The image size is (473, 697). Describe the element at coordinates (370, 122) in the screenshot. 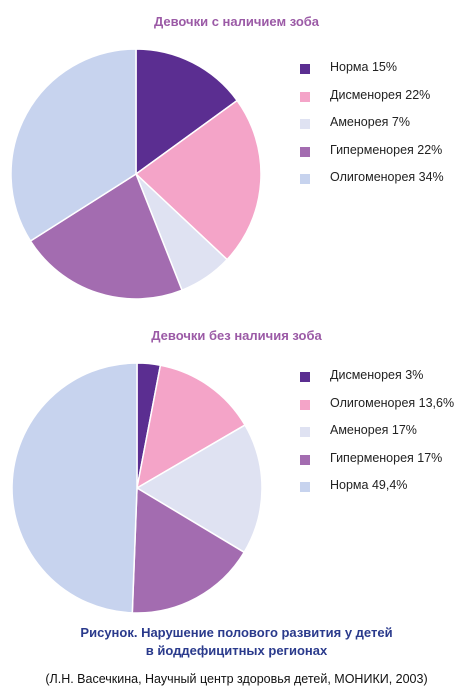

I see `legend-label: Аменорея 7%` at that location.